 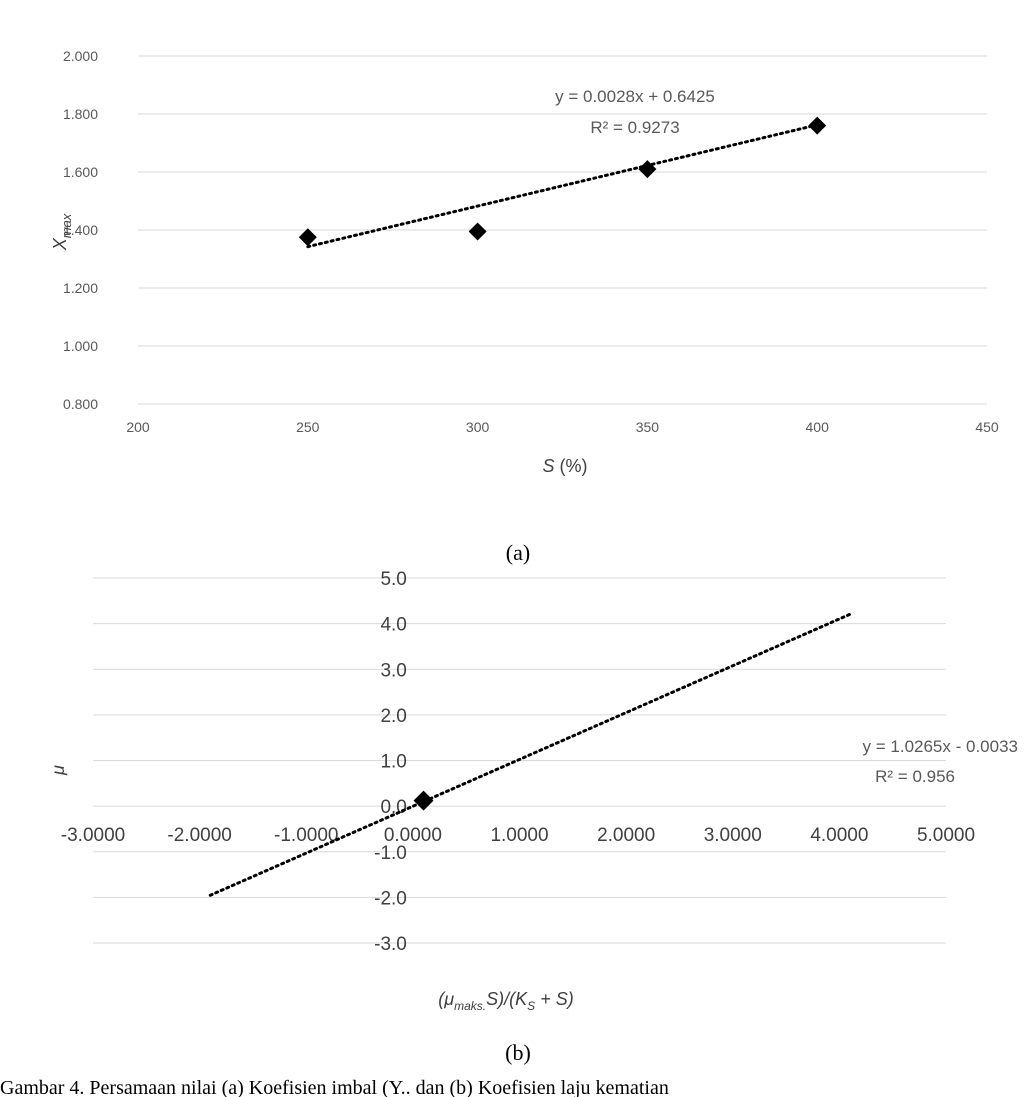 What do you see at coordinates (393, 762) in the screenshot?
I see `chart-b-y-tick-label: 1.0` at bounding box center [393, 762].